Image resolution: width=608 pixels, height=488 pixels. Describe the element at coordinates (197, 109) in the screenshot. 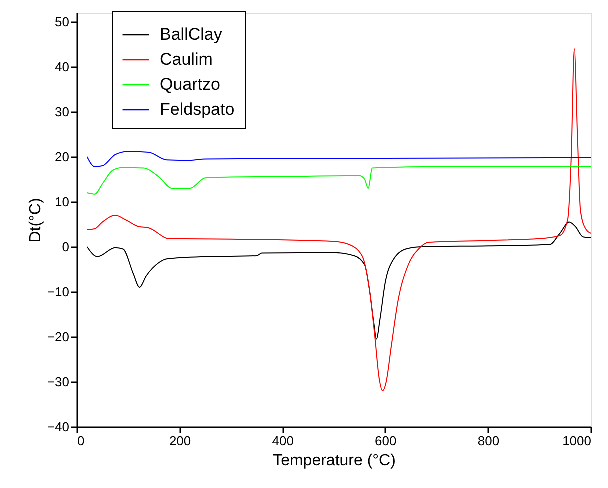

I see `legend-label: Feldspato` at that location.